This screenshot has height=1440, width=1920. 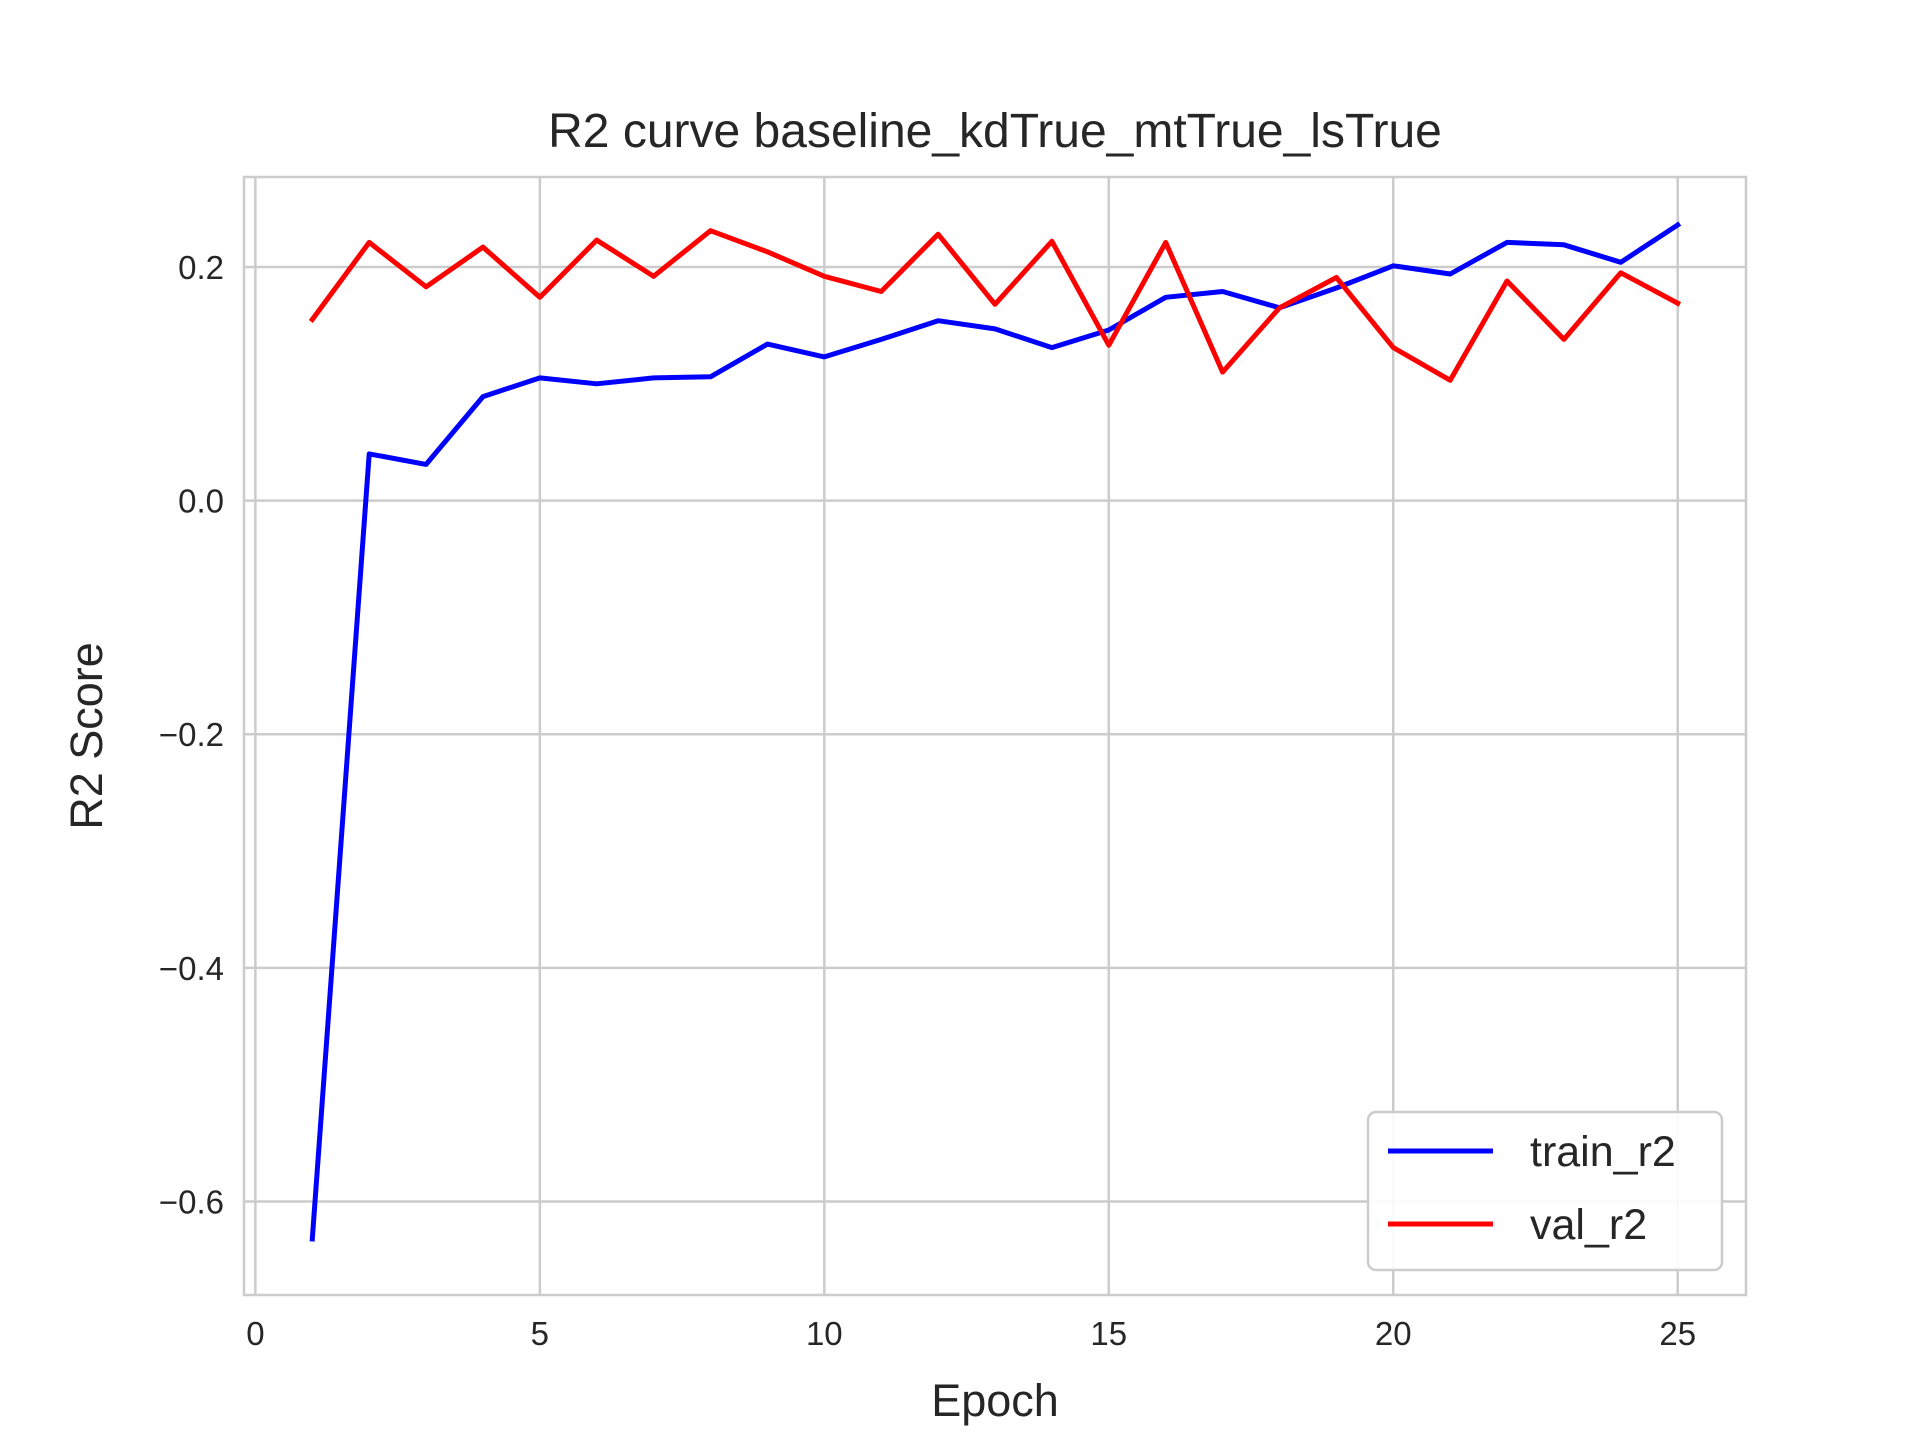 What do you see at coordinates (540, 1333) in the screenshot?
I see `x-tick-label: 5` at bounding box center [540, 1333].